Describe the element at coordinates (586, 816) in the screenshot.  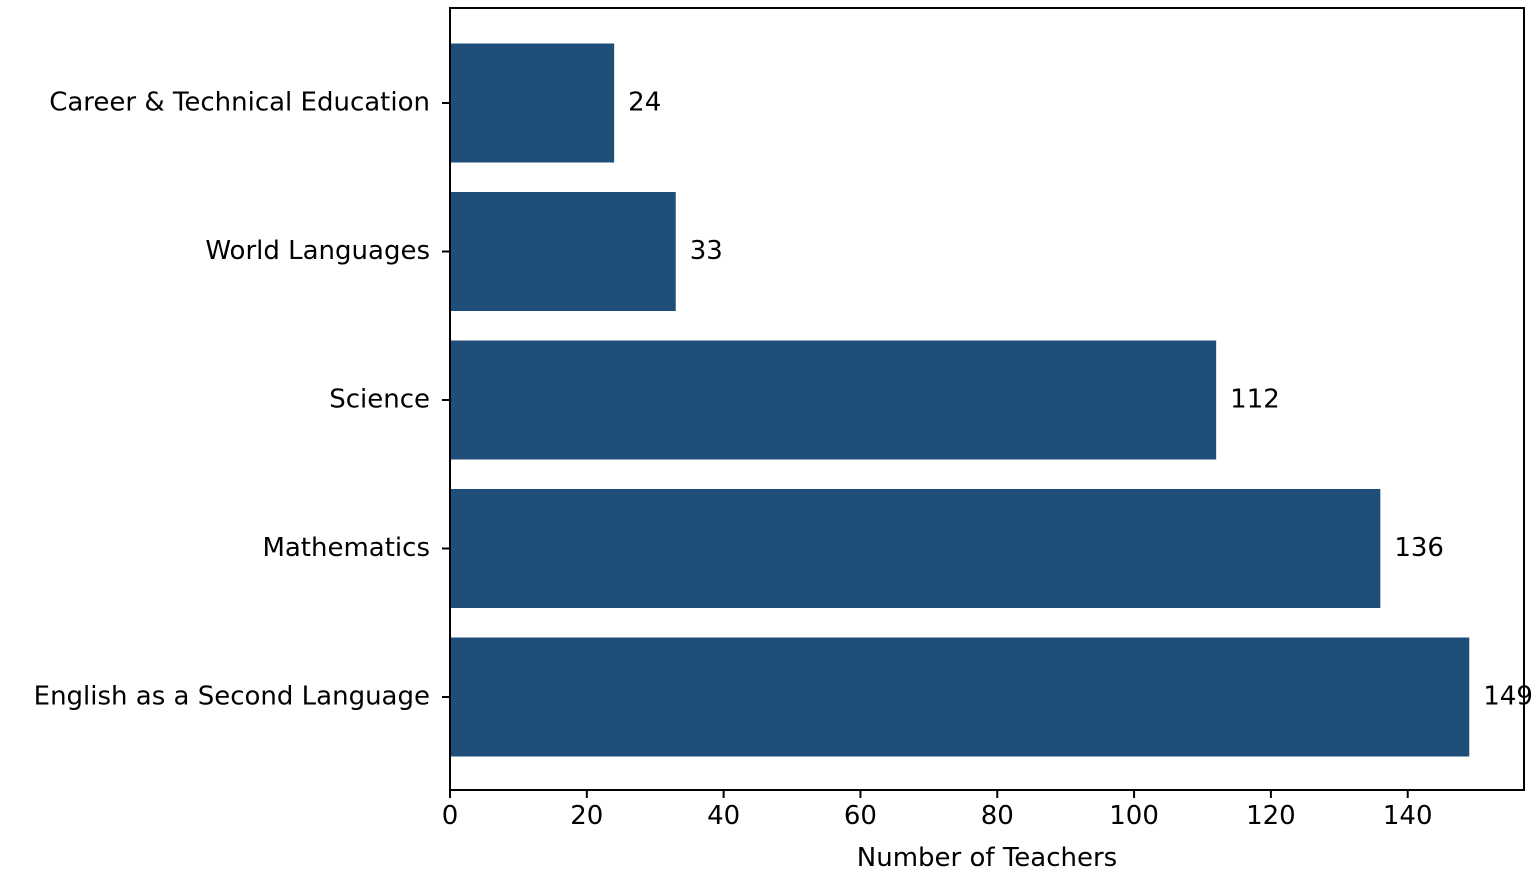
I see `x-tick-label-20: 20` at that location.